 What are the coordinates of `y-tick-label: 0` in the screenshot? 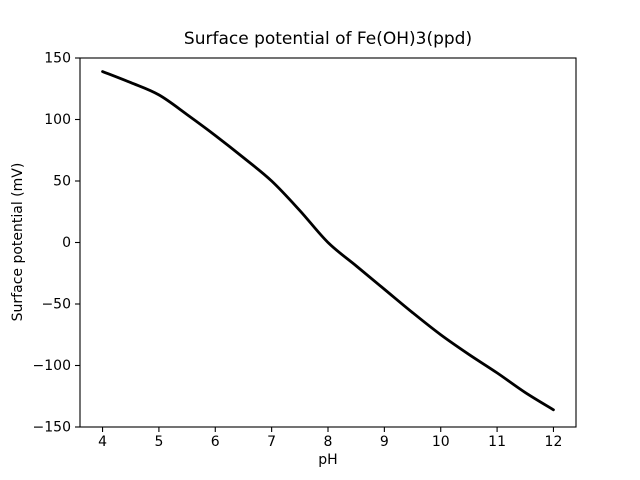 It's located at (66, 243).